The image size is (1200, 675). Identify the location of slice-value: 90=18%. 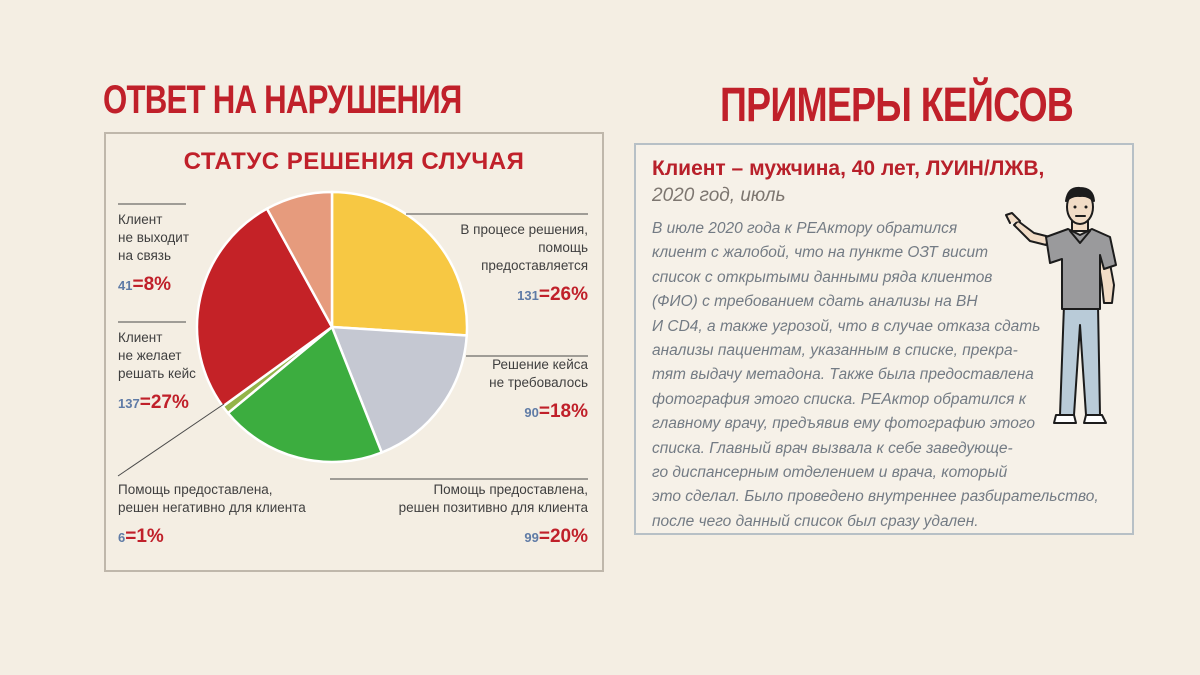
(556, 411).